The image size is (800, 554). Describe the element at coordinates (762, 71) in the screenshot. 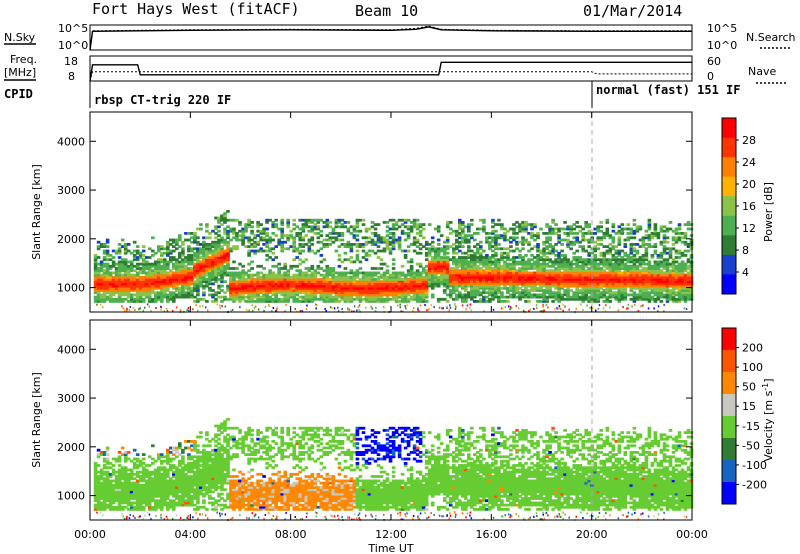

I see `nave-label: Nave` at that location.